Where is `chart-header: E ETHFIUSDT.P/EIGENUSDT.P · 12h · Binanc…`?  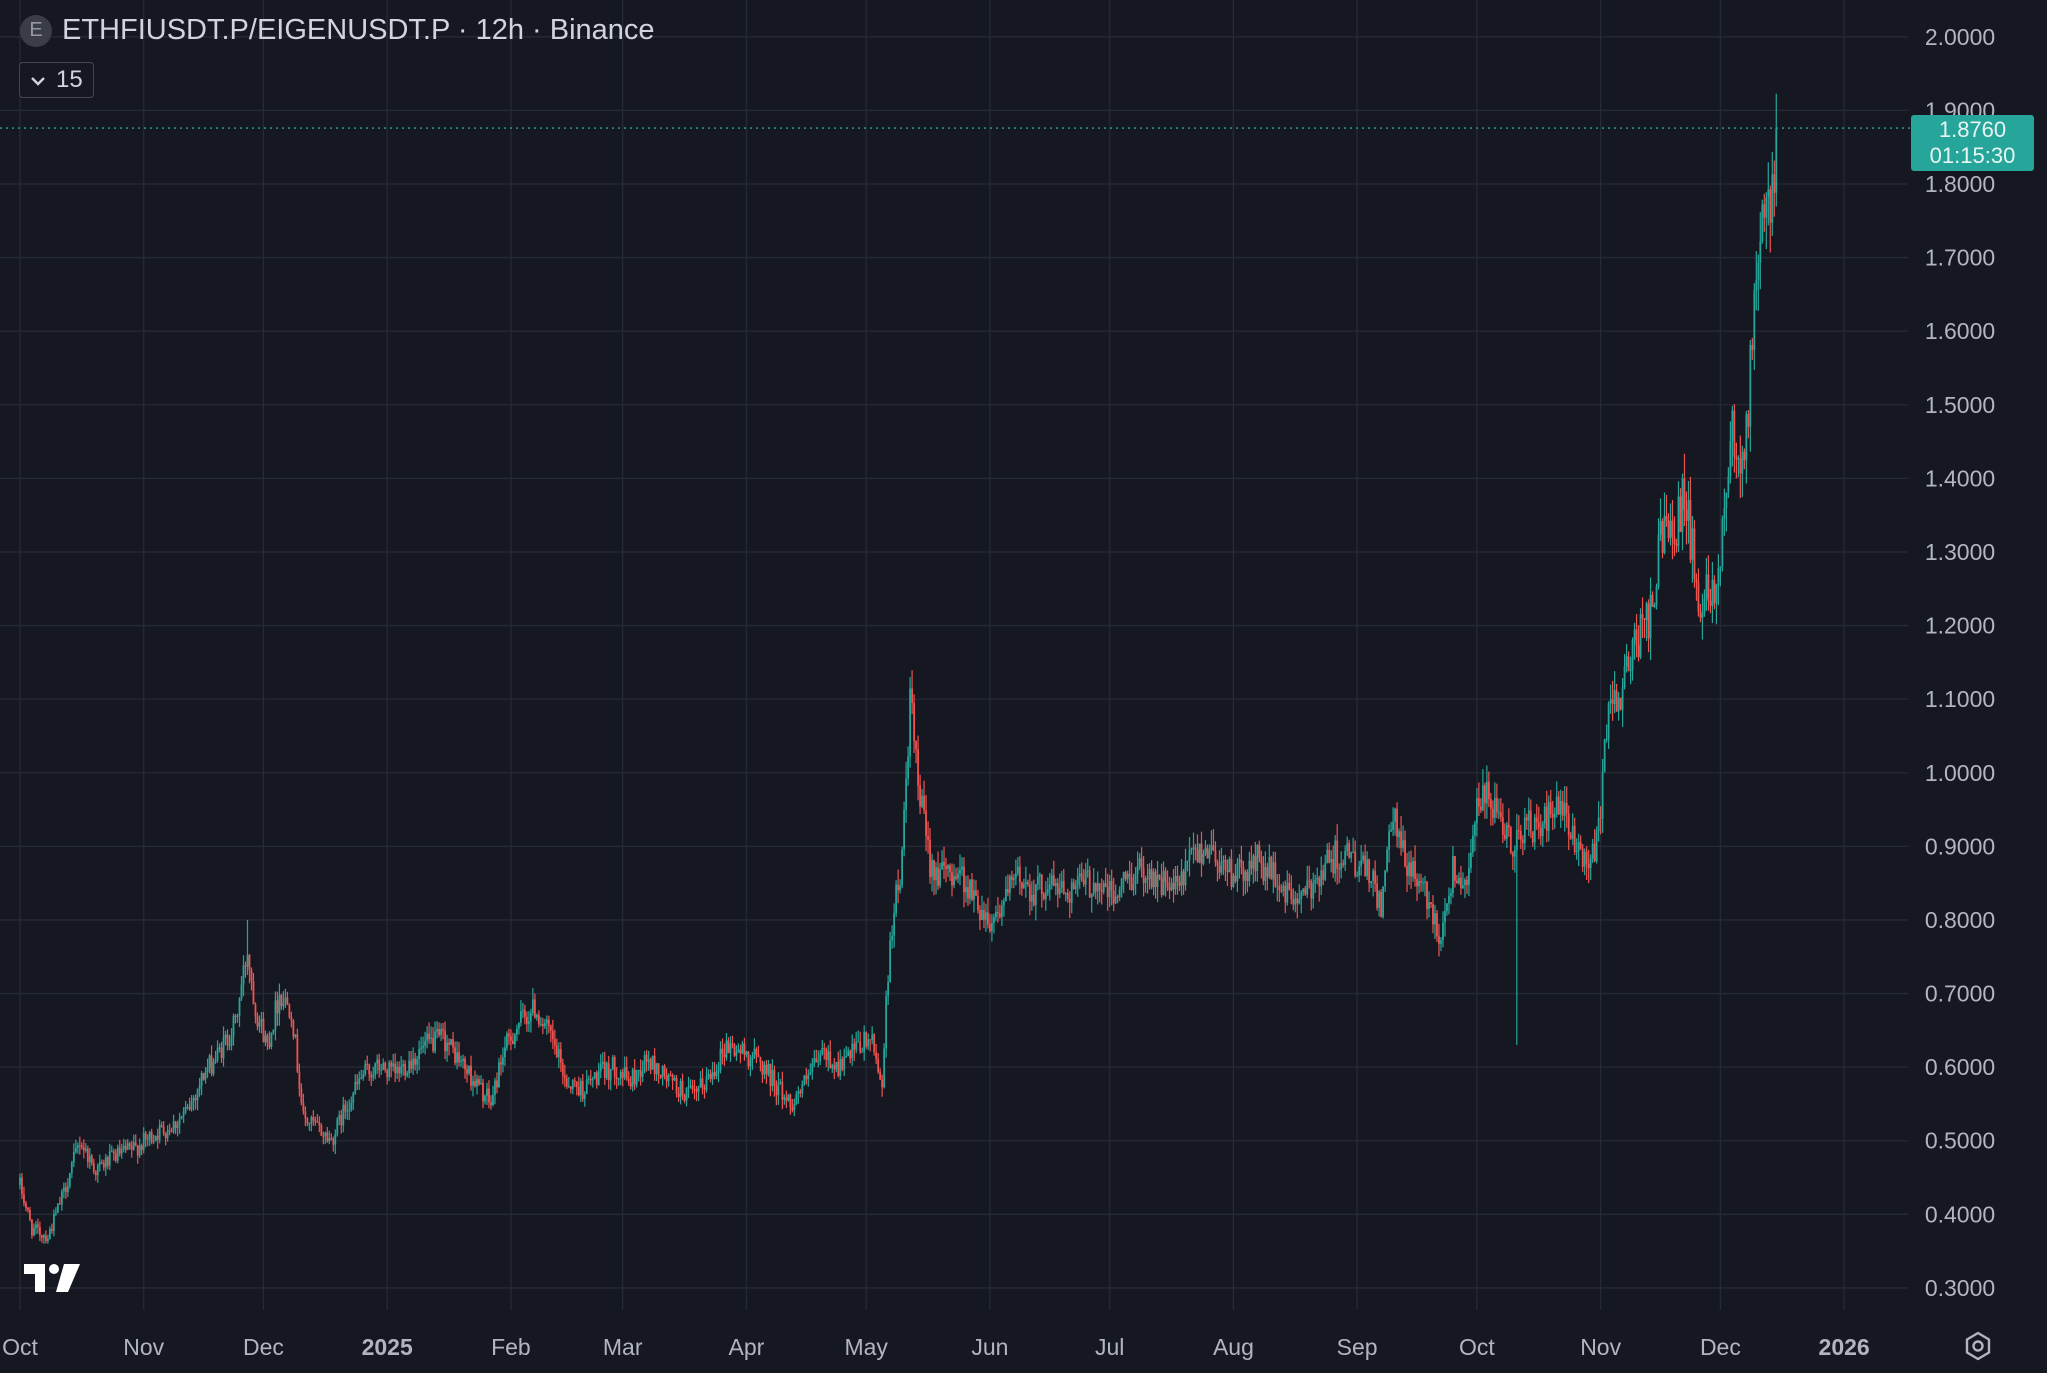
chart-header: E ETHFIUSDT.P/EIGENUSDT.P · 12h · Binanc… is located at coordinates (337, 30).